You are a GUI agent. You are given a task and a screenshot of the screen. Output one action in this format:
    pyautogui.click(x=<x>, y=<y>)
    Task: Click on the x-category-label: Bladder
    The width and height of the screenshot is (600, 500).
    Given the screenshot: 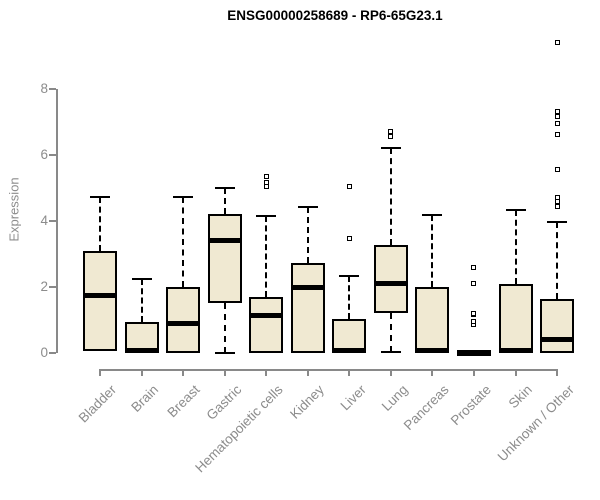 What is the action you would take?
    pyautogui.click(x=98, y=404)
    